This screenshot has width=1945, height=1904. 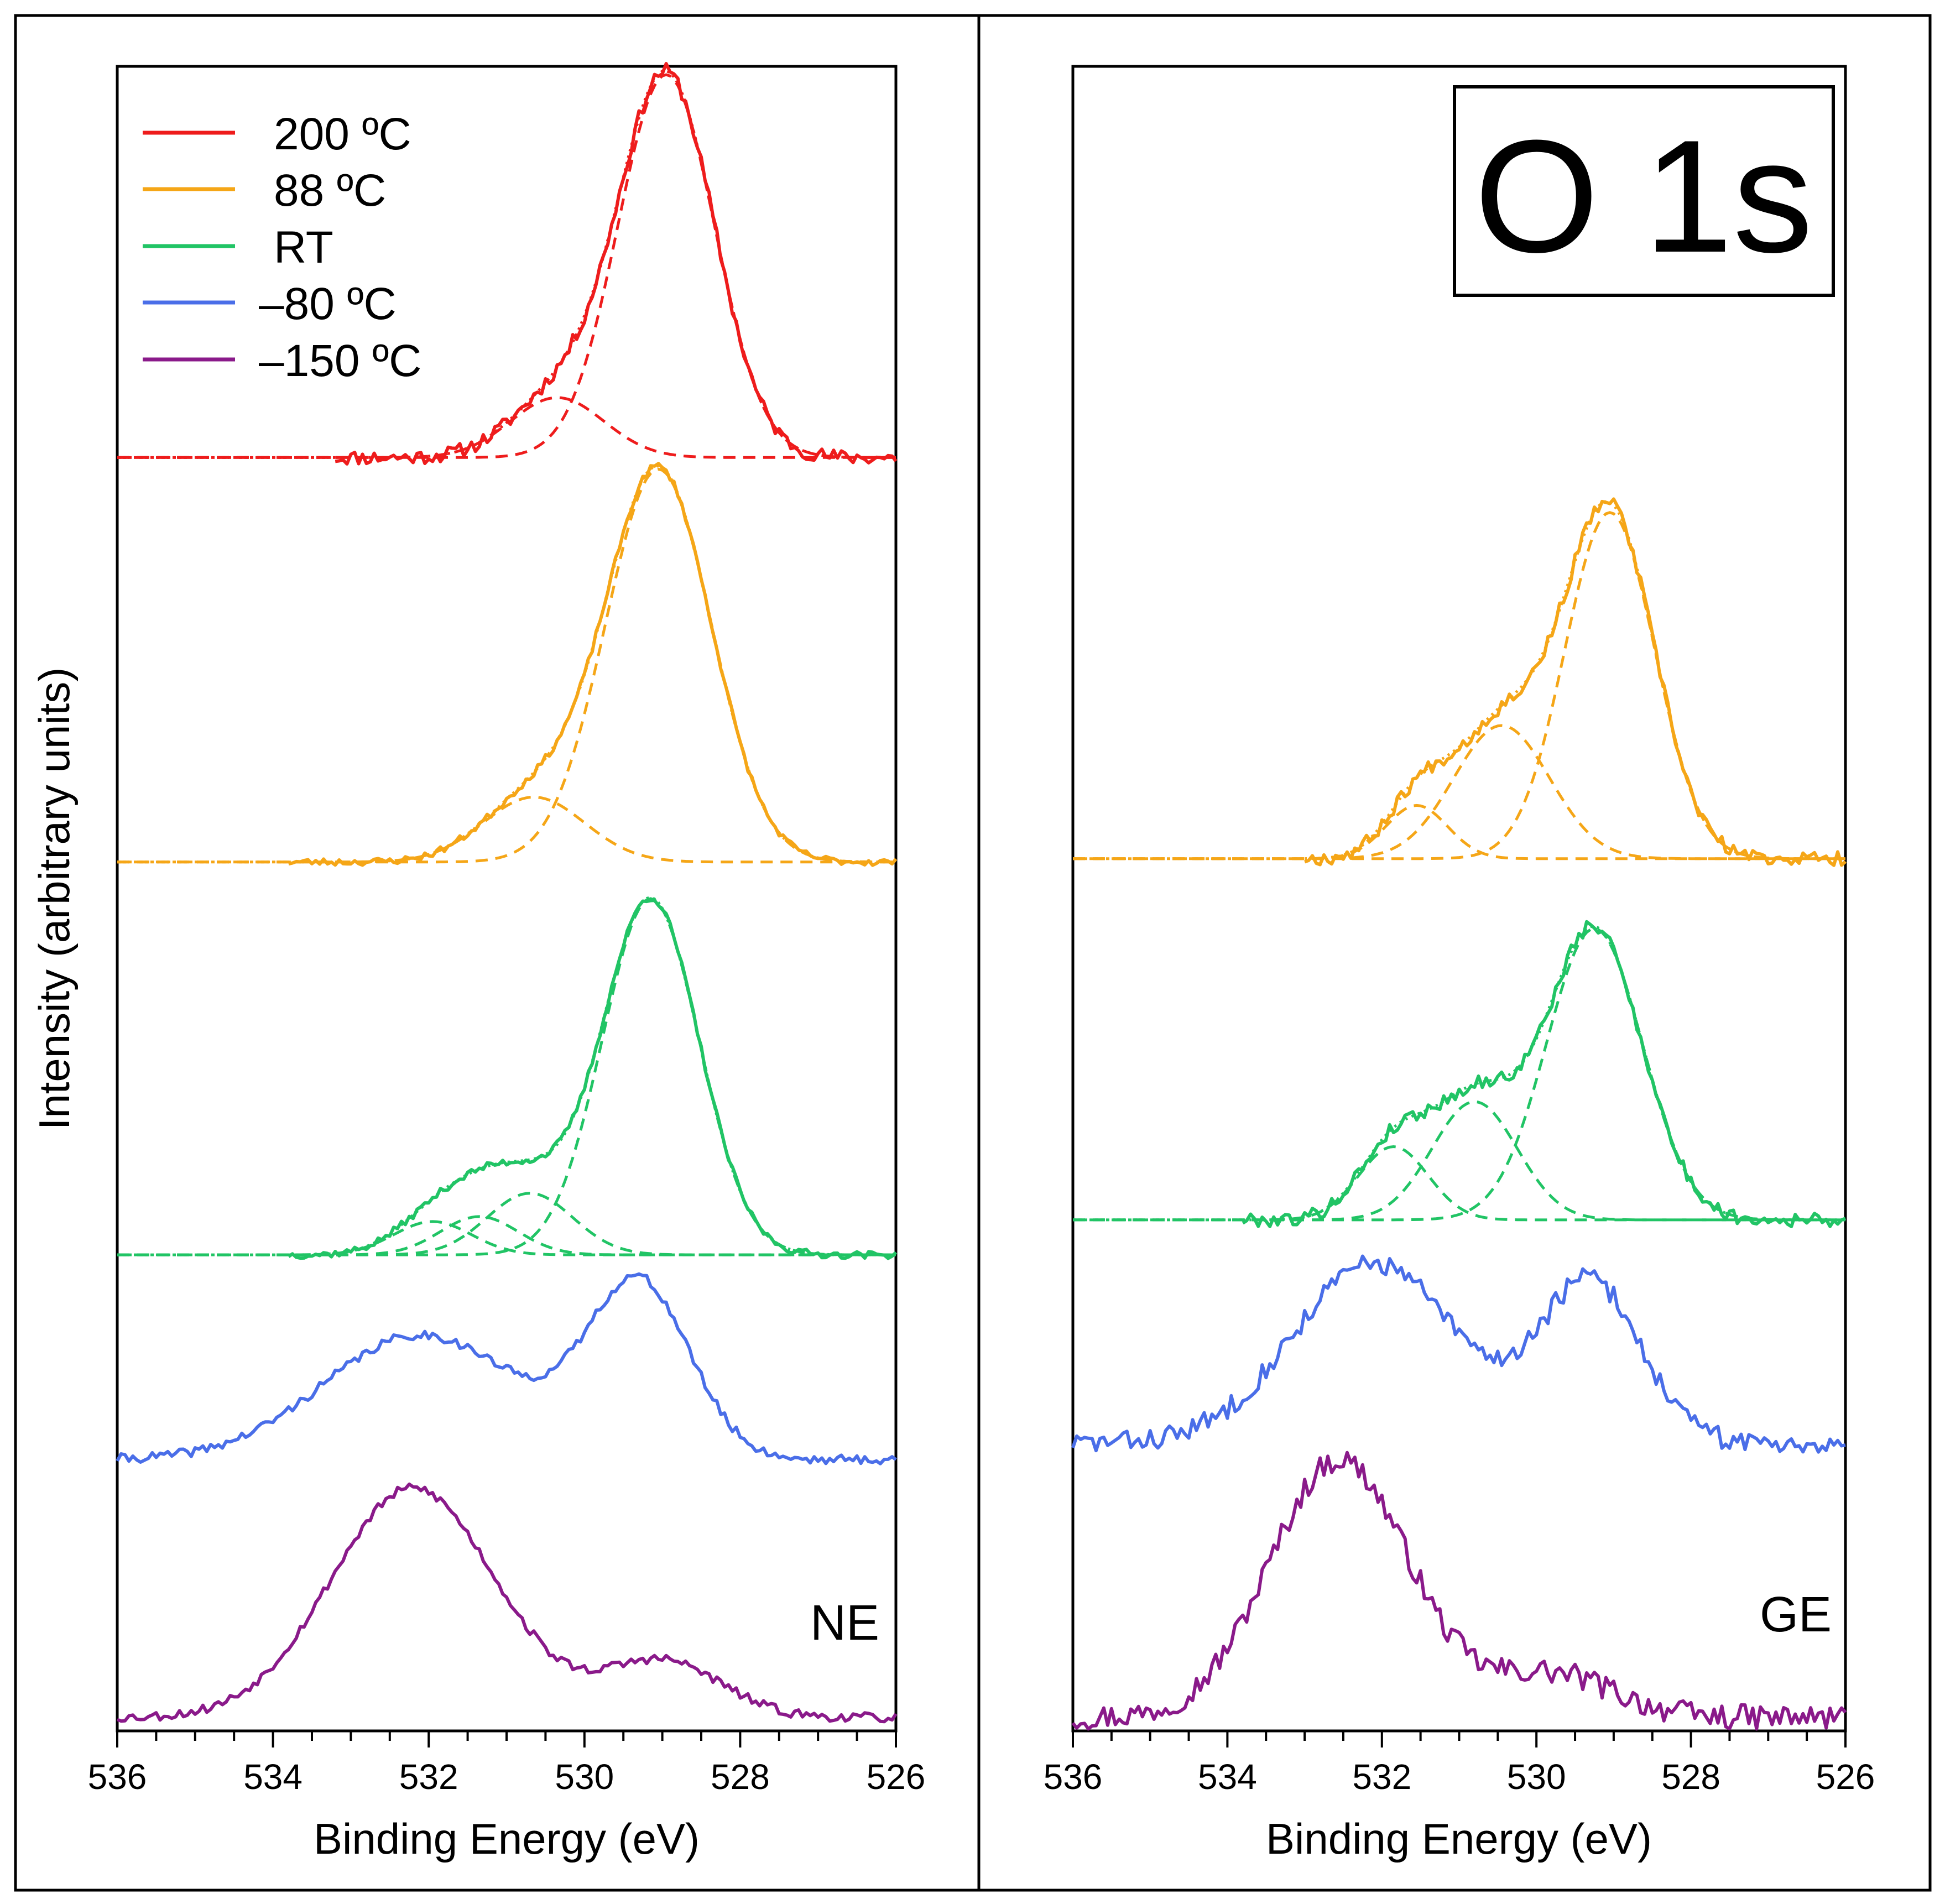 I want to click on legend-label-88c: 88 ºC, so click(x=330, y=191).